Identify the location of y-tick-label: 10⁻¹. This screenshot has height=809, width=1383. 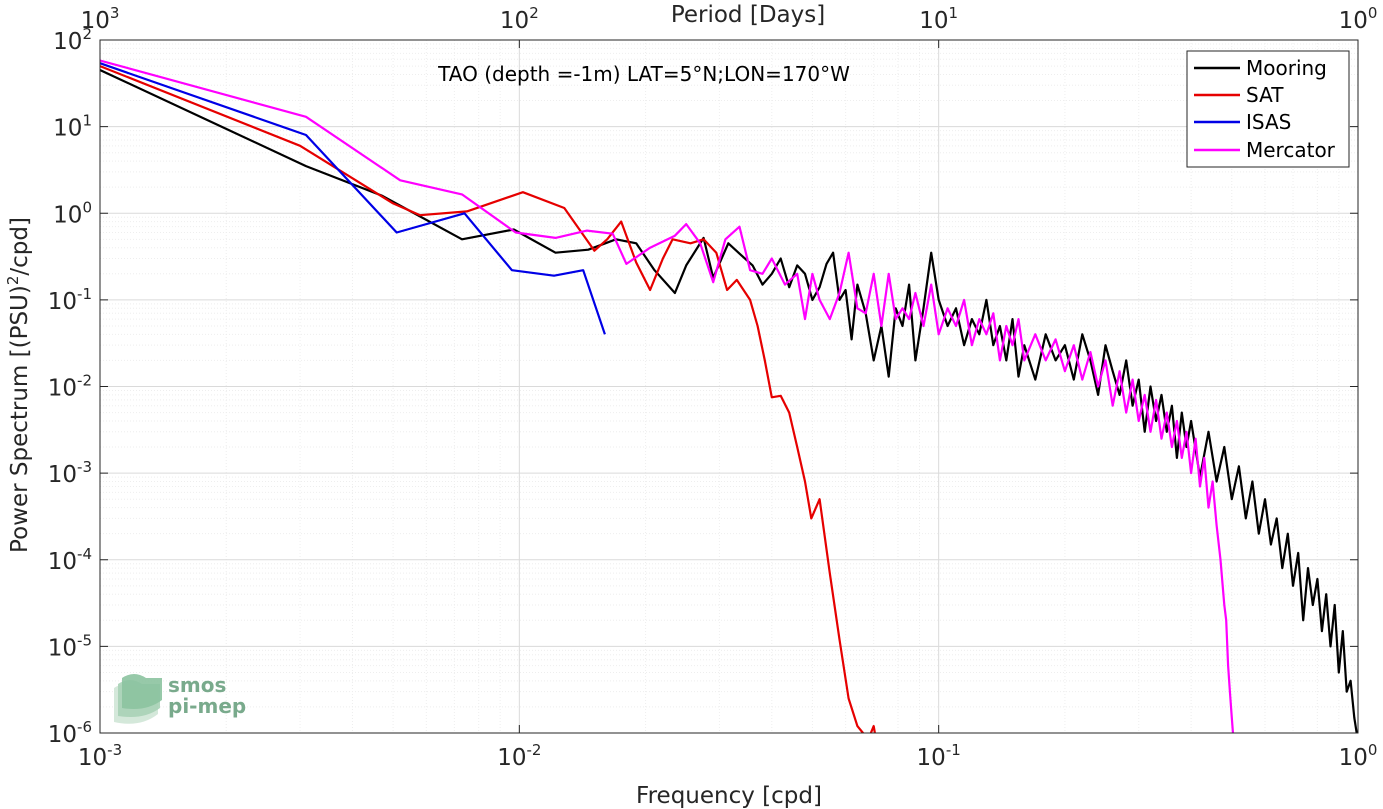
(70, 300).